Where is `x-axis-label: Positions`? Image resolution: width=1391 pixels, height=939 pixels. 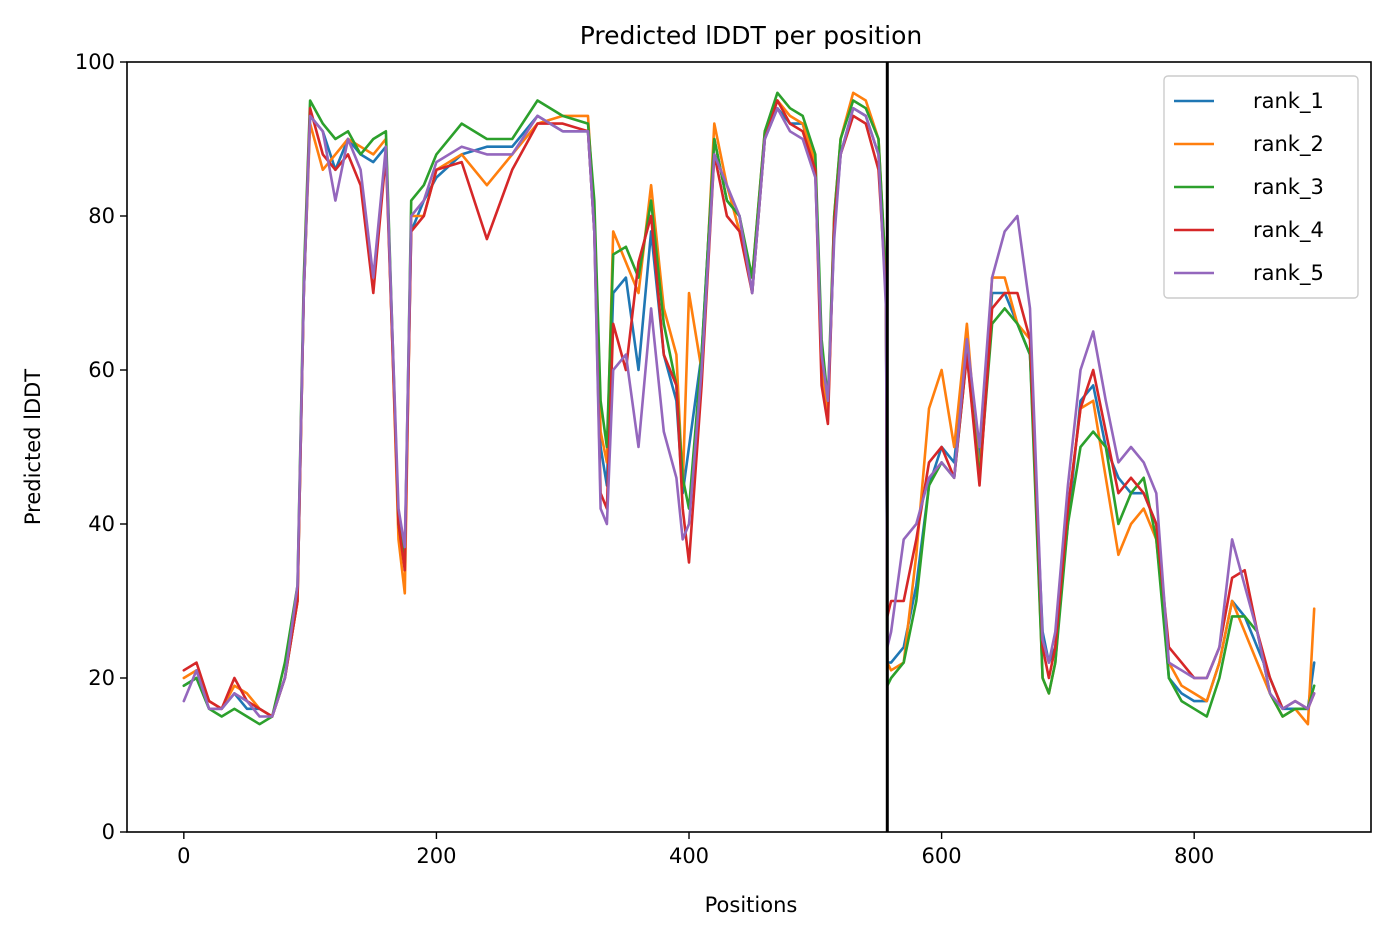
x-axis-label: Positions is located at coordinates (751, 905).